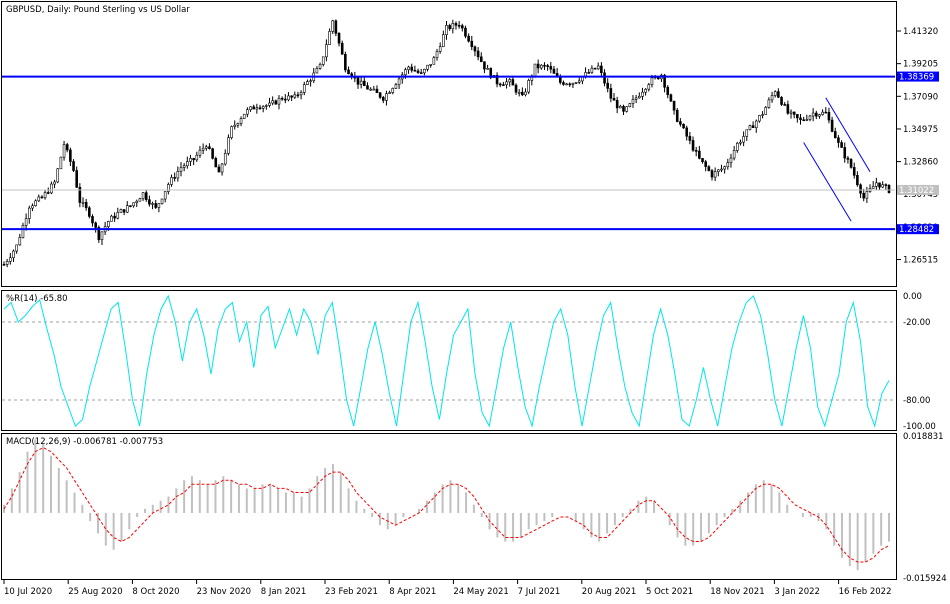  I want to click on wpr-axis-label: -20.00, so click(916, 323).